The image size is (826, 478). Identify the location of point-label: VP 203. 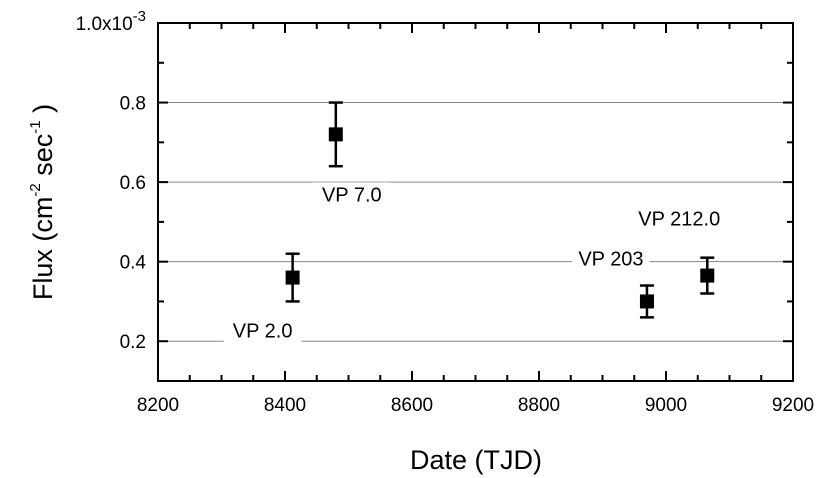
(610, 259).